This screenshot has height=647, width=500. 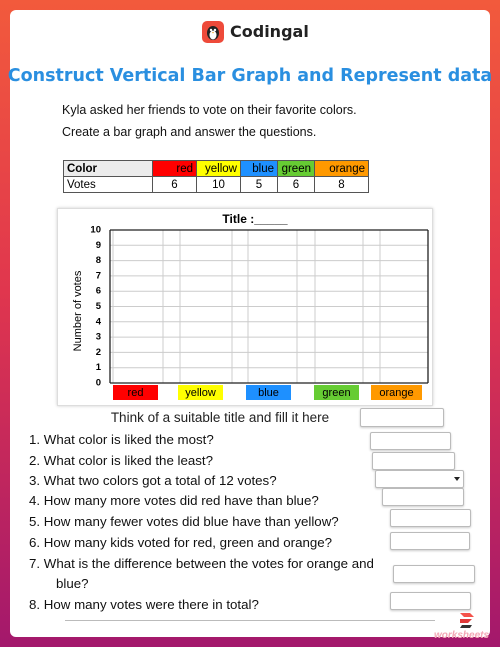 What do you see at coordinates (108, 184) in the screenshot?
I see `row-label: Votes` at bounding box center [108, 184].